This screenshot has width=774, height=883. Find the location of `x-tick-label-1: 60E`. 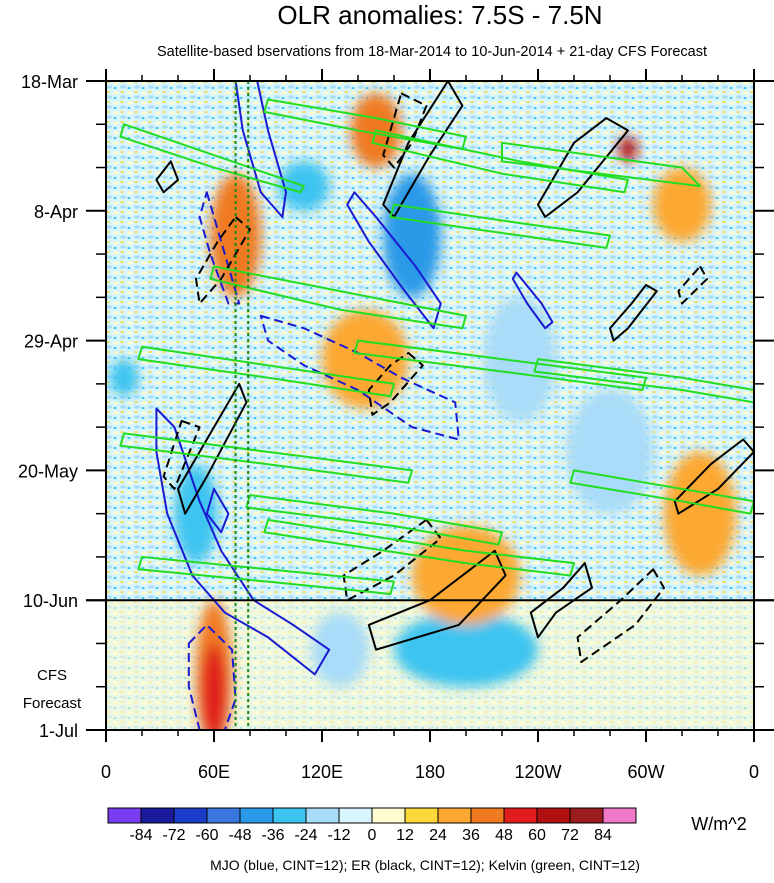

x-tick-label-1: 60E is located at coordinates (214, 772).